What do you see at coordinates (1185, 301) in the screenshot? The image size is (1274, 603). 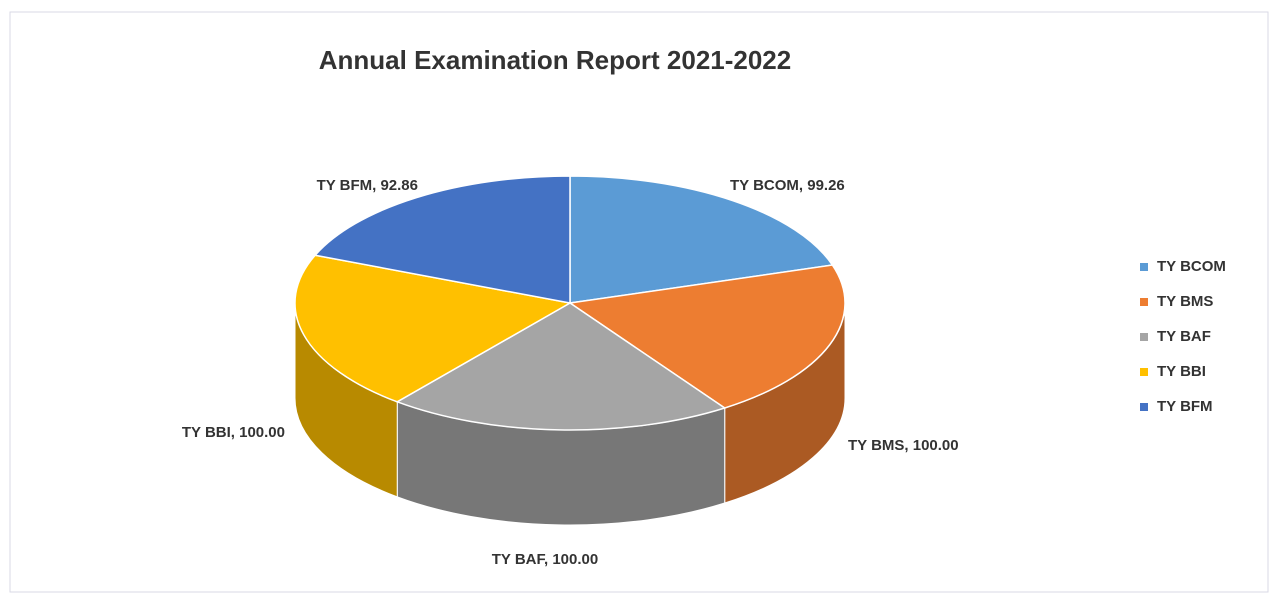 I see `legend-label: TY BMS` at bounding box center [1185, 301].